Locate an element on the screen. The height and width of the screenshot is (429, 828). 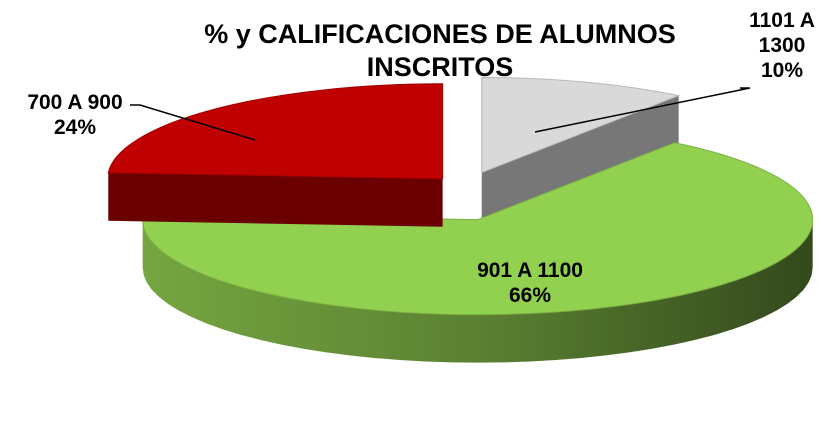
category-label: 901 A 1100 is located at coordinates (530, 270).